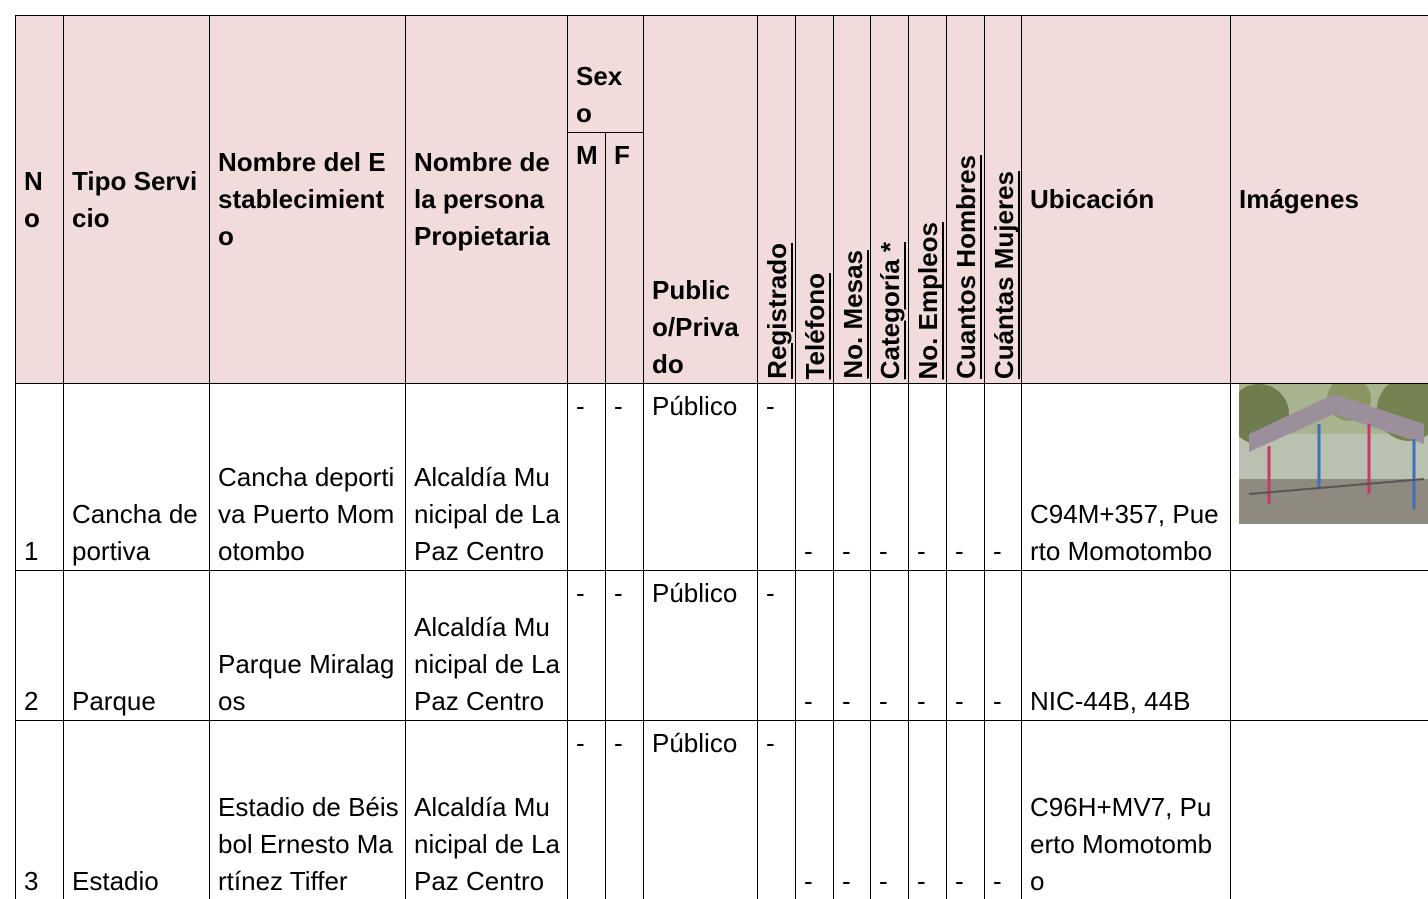  Describe the element at coordinates (136, 199) in the screenshot. I see `header-cell: Tipo Servicio` at that location.